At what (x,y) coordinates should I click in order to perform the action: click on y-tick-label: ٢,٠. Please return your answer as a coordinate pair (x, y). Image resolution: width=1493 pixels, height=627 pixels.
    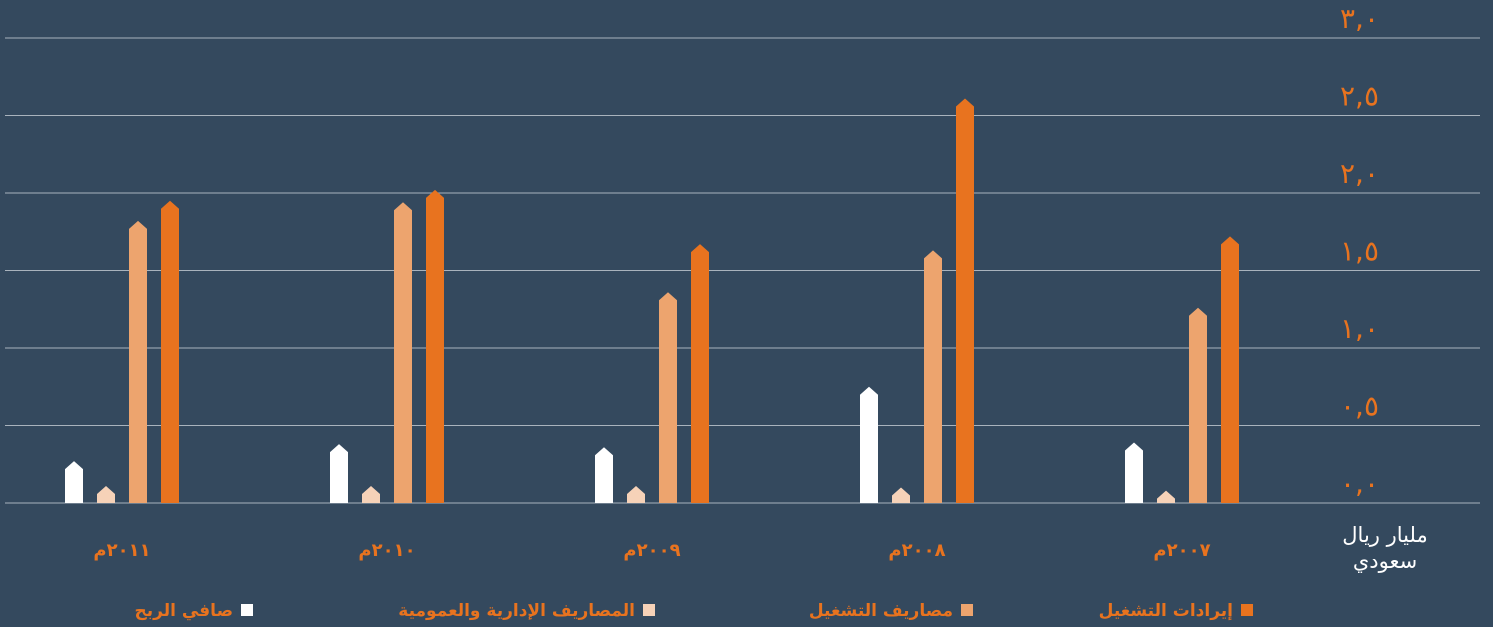
    Looking at the image, I should click on (1359, 173).